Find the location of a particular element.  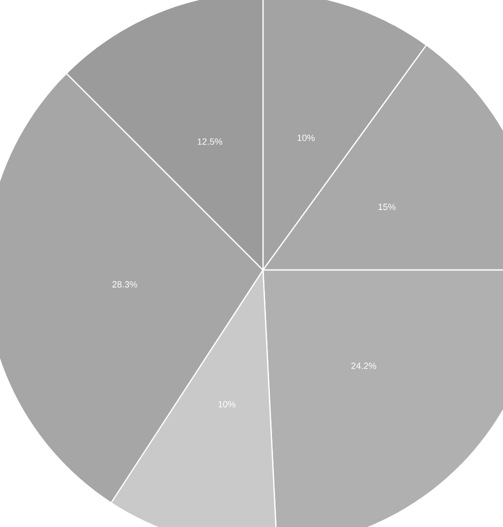

data-label: 28.3% is located at coordinates (125, 284).